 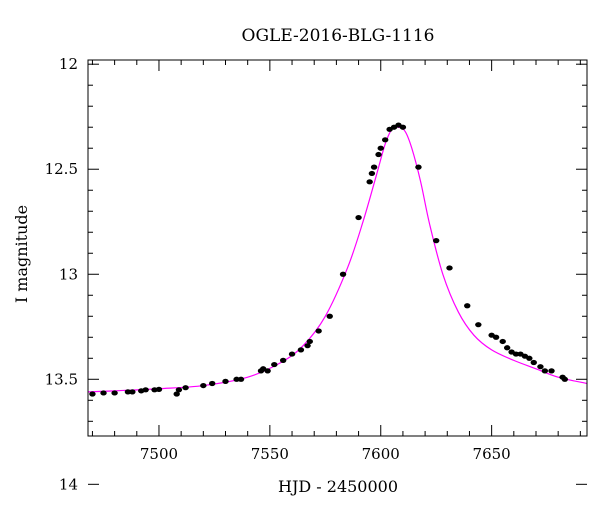 What do you see at coordinates (61, 379) in the screenshot?
I see `y-tick-label: 13.5` at bounding box center [61, 379].